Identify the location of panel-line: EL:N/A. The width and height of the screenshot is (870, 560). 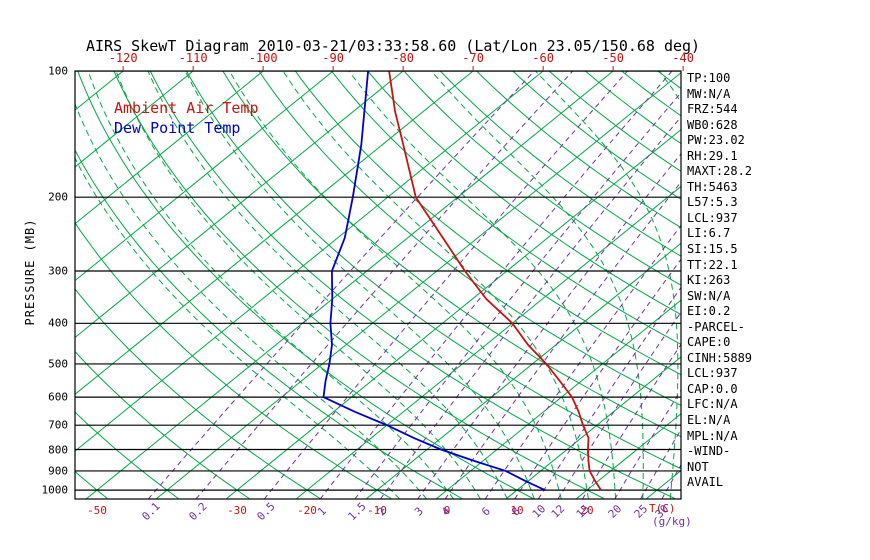
(709, 420).